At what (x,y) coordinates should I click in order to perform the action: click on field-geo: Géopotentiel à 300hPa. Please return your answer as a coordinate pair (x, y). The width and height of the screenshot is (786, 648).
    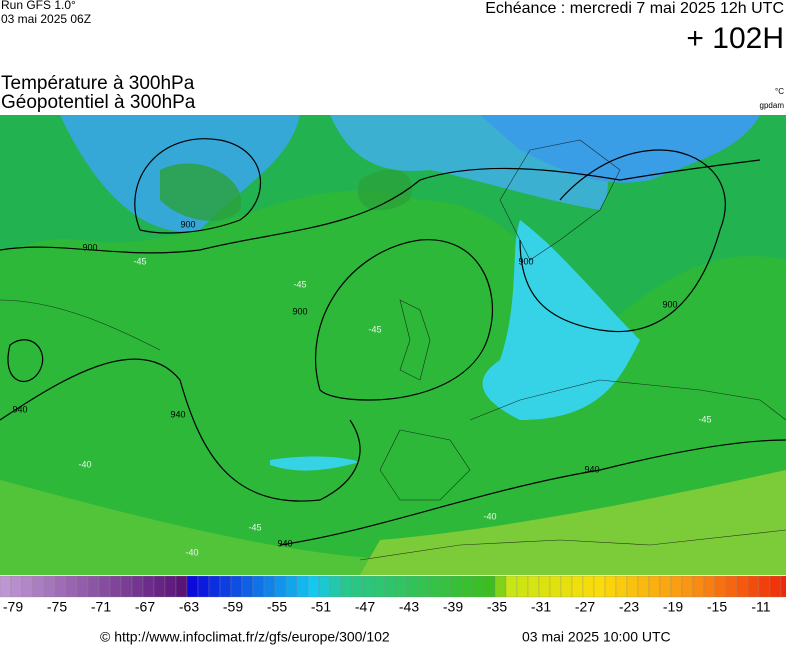
    Looking at the image, I should click on (98, 102).